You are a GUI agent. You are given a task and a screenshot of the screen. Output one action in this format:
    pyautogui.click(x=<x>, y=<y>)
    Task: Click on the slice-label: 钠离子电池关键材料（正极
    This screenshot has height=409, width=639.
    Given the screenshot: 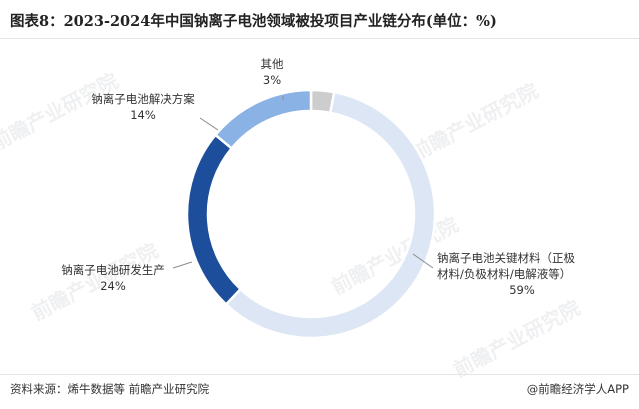 What is the action you would take?
    pyautogui.click(x=506, y=258)
    